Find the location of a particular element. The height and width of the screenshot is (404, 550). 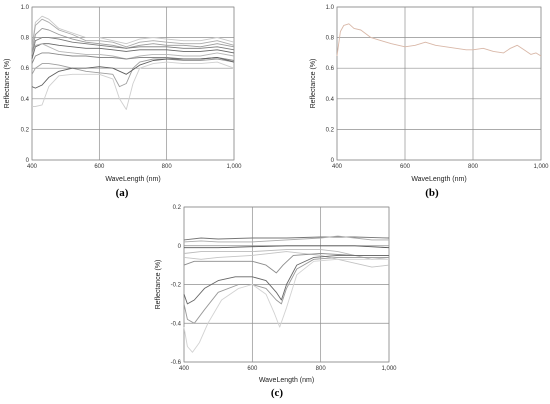

y-tick-label: -0.4 is located at coordinates (176, 324).